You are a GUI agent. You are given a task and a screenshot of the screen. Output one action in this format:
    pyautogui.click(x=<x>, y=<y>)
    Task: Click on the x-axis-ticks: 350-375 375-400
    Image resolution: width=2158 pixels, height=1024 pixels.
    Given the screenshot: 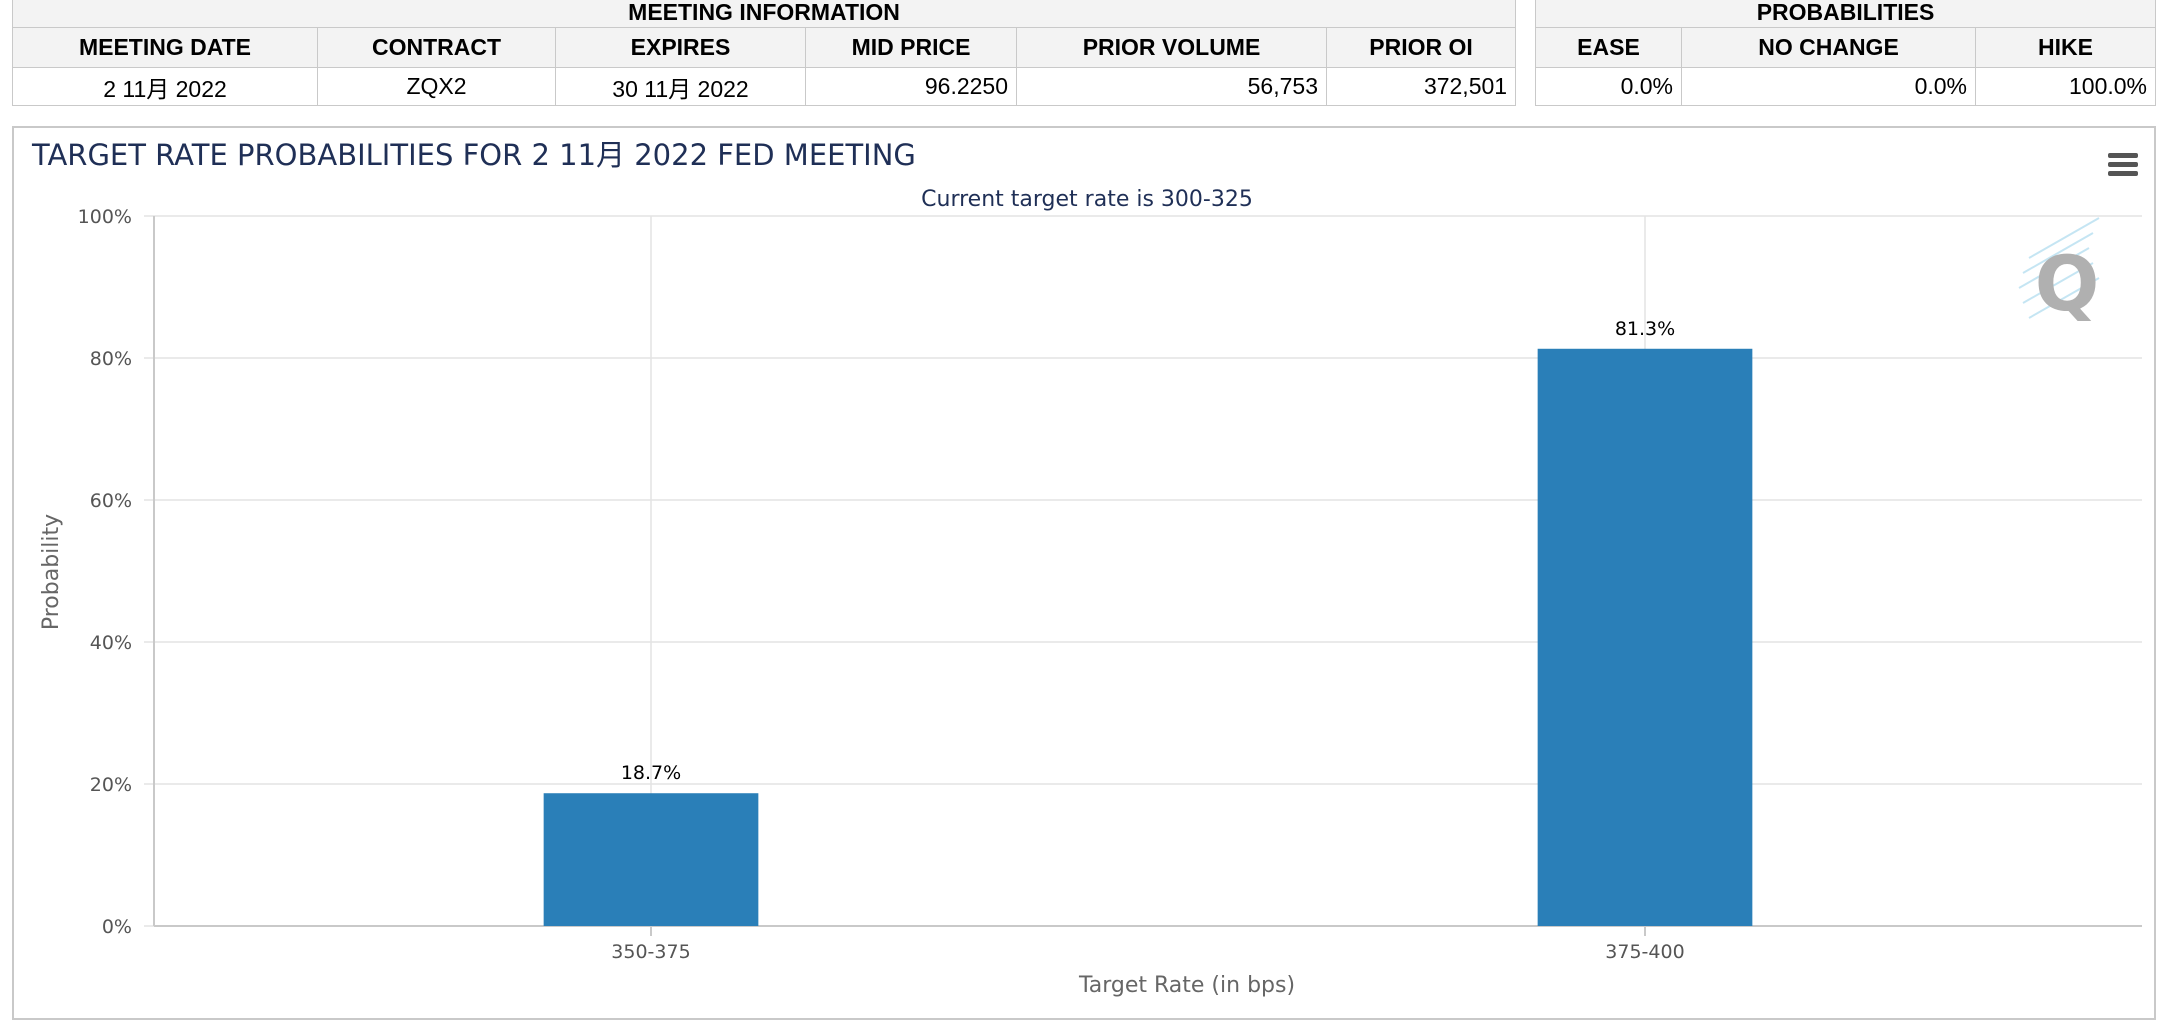 What is the action you would take?
    pyautogui.click(x=1148, y=944)
    